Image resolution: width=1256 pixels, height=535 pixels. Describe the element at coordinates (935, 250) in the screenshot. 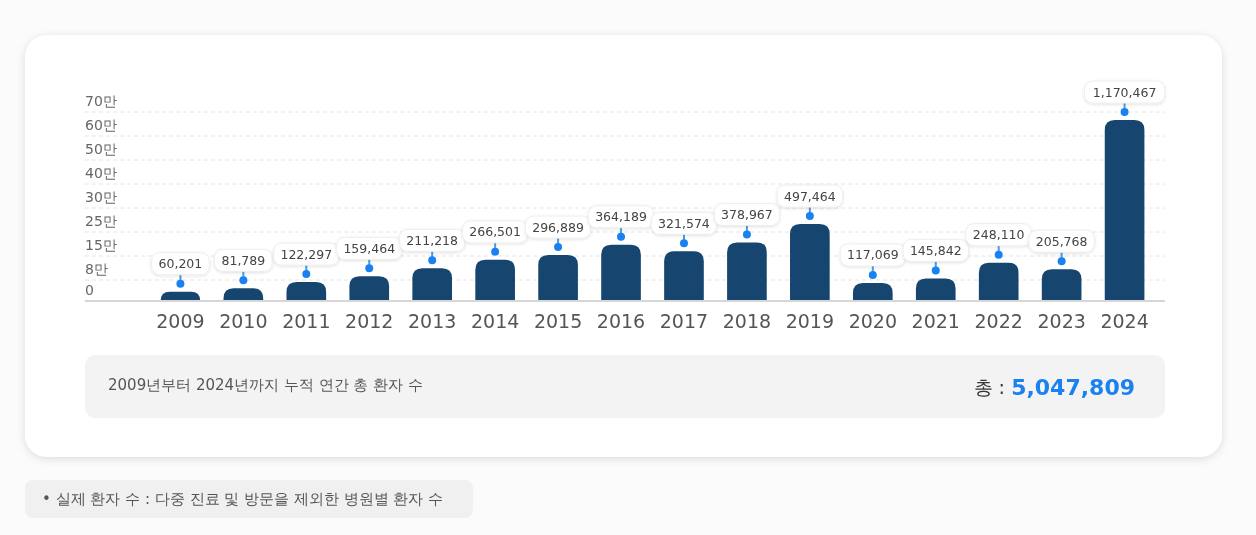

I see `data-label: 145,842` at that location.